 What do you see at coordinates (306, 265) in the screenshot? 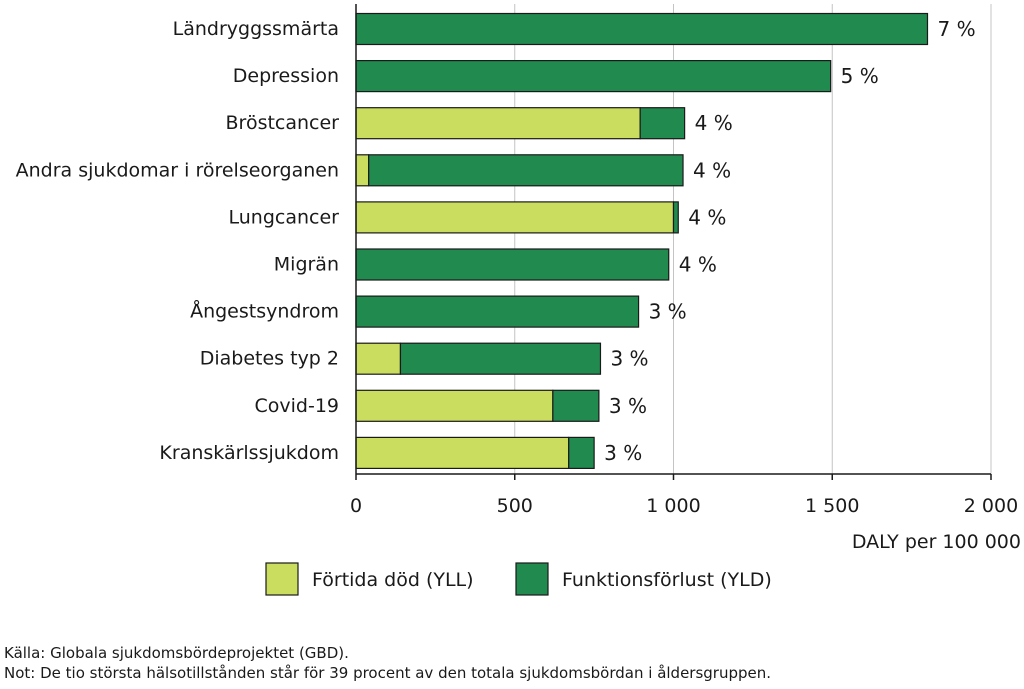
I see `category-label: Migrän` at bounding box center [306, 265].